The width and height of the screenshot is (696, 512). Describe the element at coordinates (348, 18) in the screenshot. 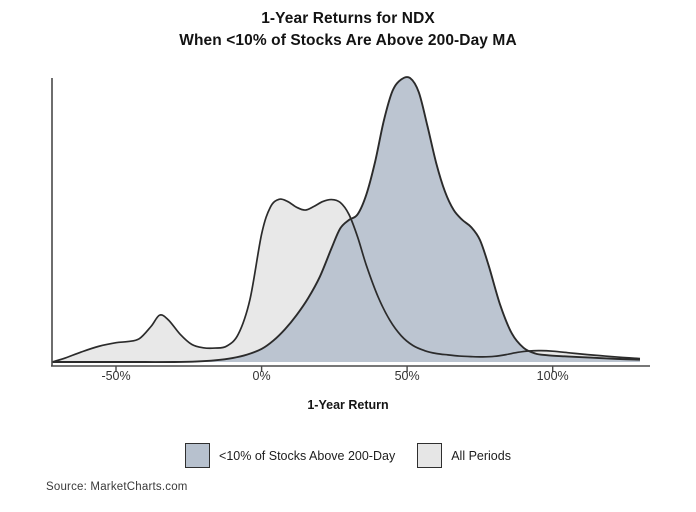

I see `title-line-1: 1-Year Returns for NDX` at that location.